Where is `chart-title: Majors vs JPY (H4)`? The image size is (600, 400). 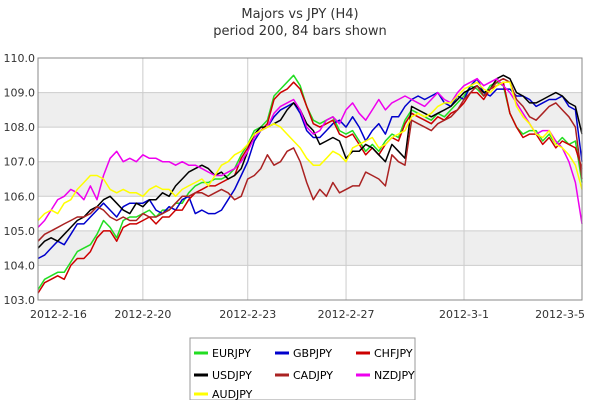 chart-title: Majors vs JPY (H4) is located at coordinates (299, 14).